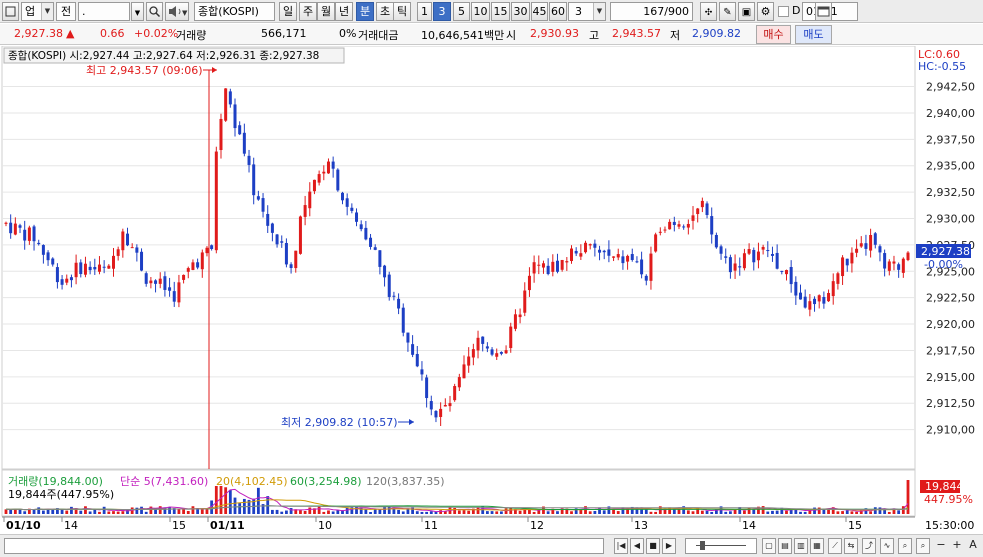  I want to click on tool-button-1: ⟋, so click(835, 546).